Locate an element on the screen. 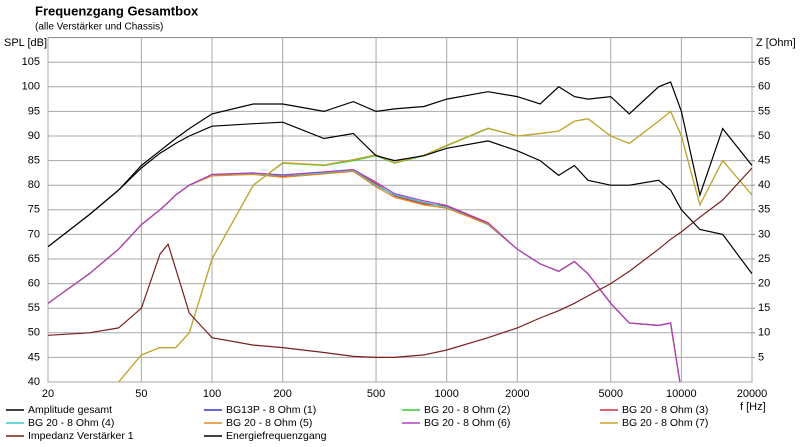 This screenshot has height=447, width=800. y-tick-label: 85 is located at coordinates (34, 161).